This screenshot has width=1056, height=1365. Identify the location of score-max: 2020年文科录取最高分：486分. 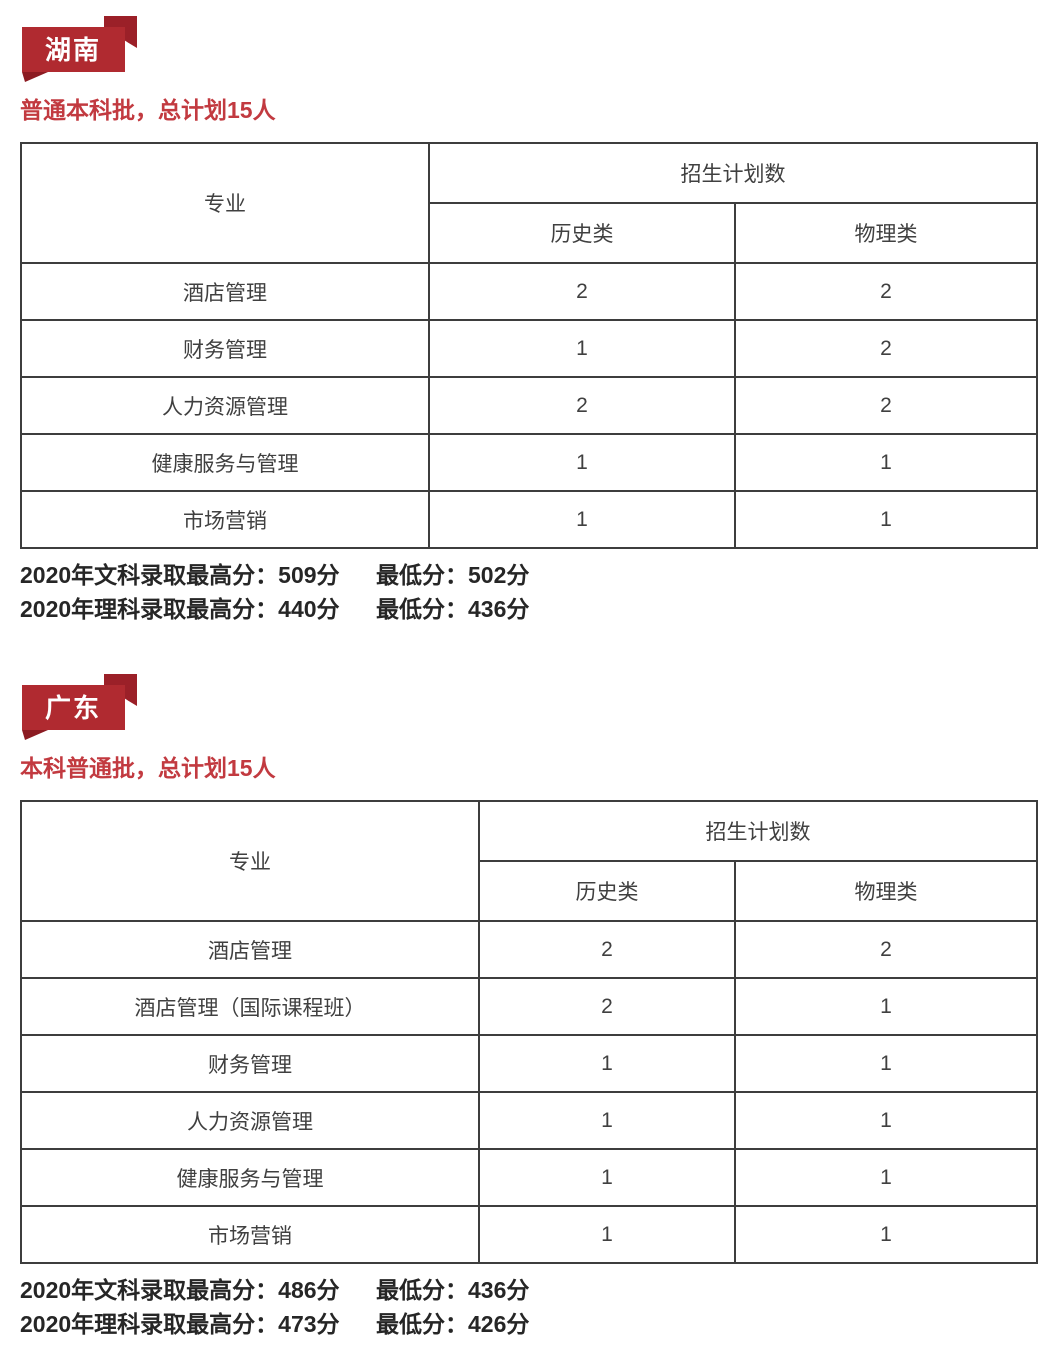
(180, 1290).